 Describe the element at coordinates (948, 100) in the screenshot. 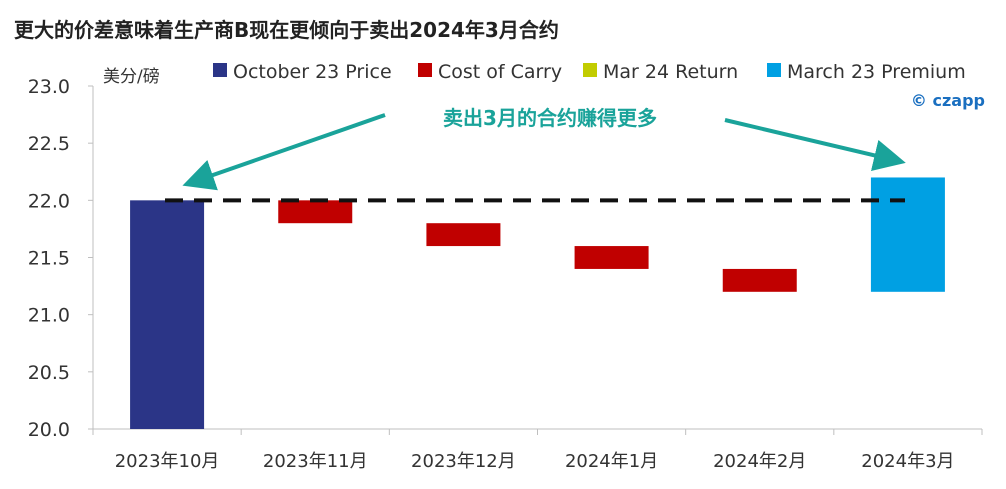

I see `brand-label: © czapp` at that location.